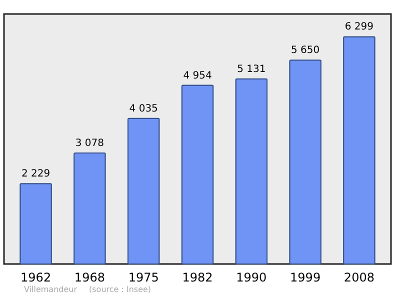 The image size is (400, 299). Describe the element at coordinates (197, 76) in the screenshot. I see `data-label: 4 954` at that location.